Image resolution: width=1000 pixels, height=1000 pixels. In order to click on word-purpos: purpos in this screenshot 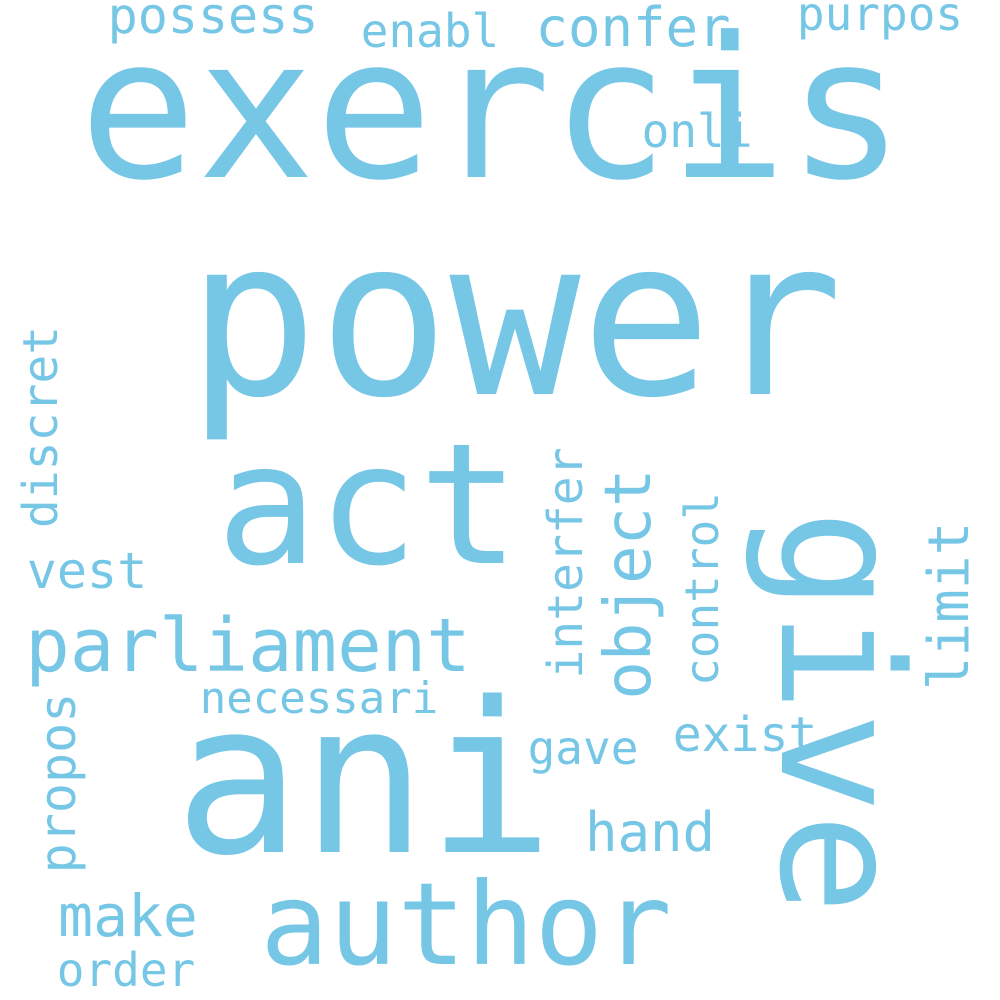, I will do `click(880, 20)`.